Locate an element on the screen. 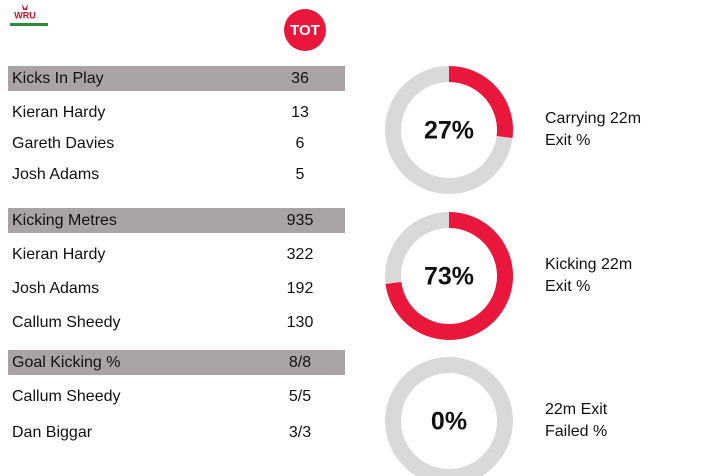  row-label: Dan Biggar is located at coordinates (52, 432).